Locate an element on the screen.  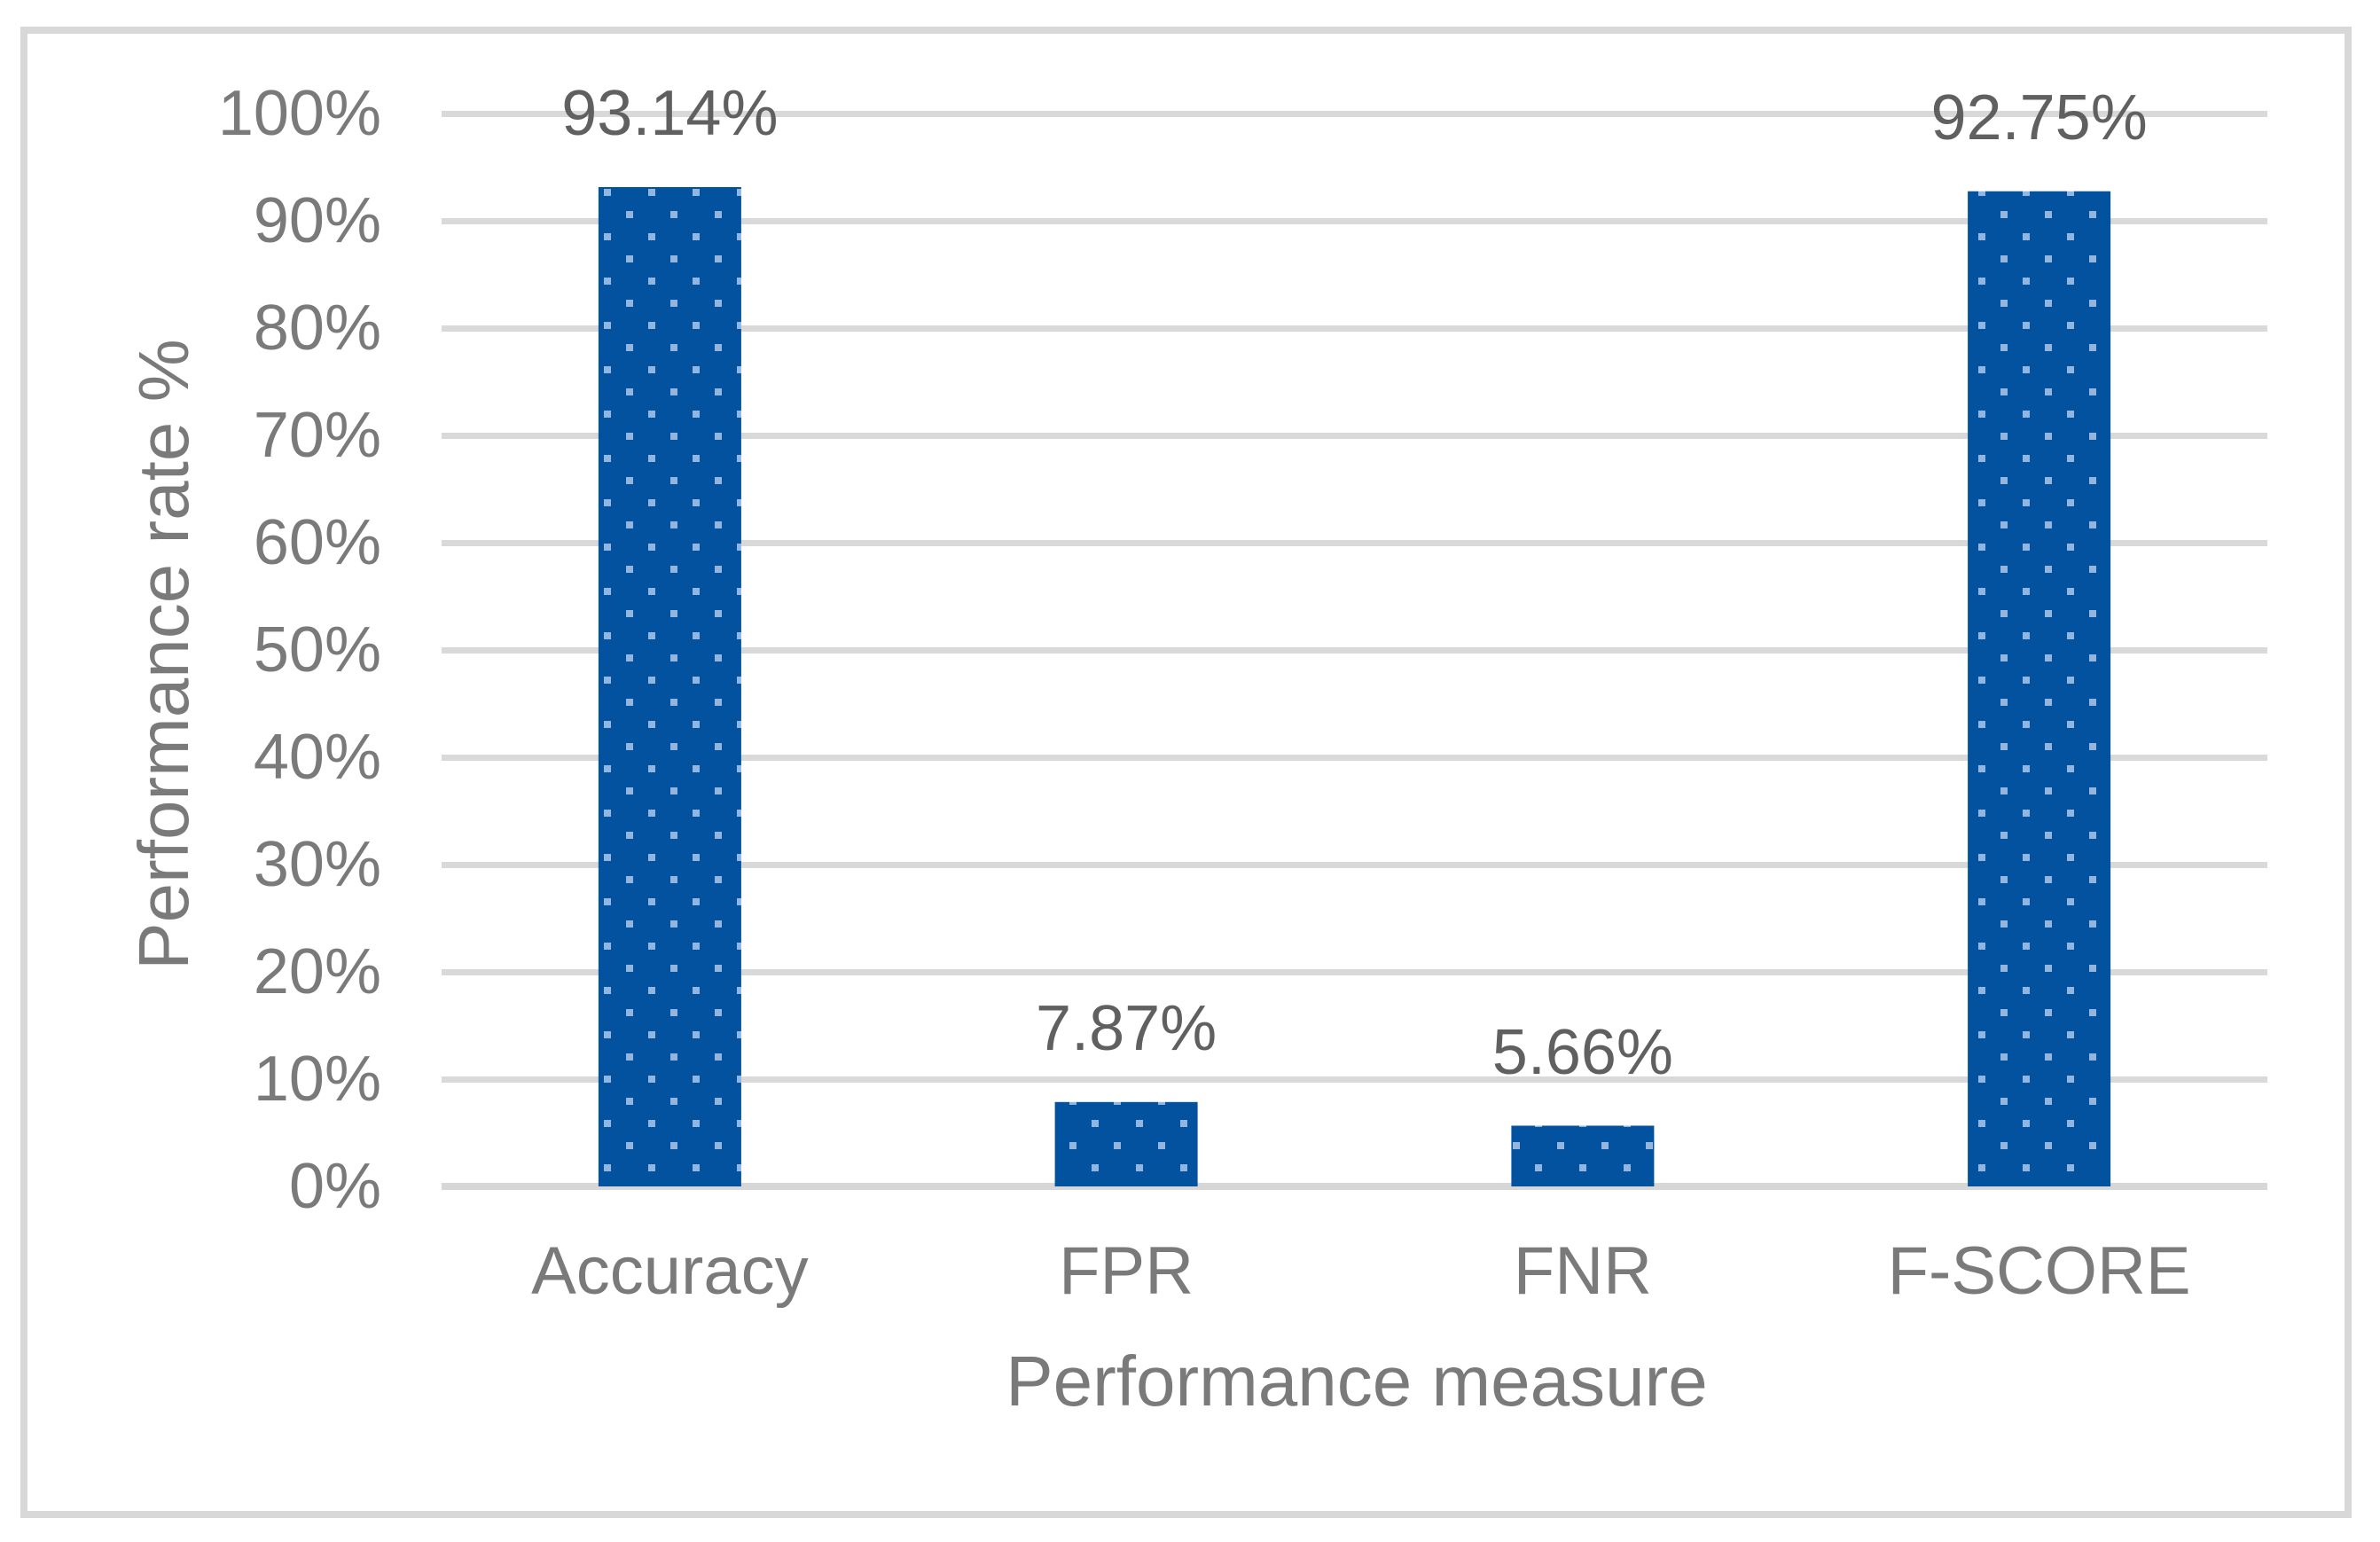
bar-Accuracy is located at coordinates (669, 686).